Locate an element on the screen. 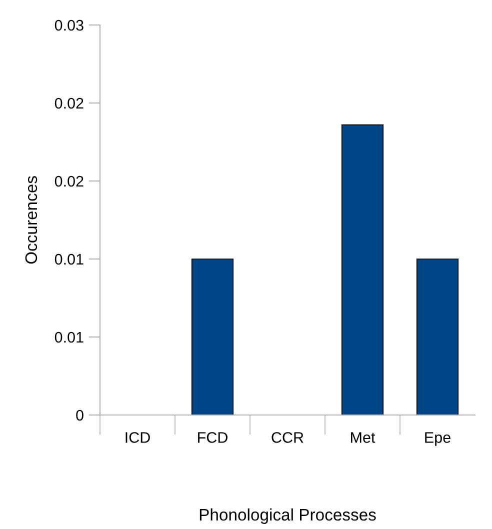  y-tick-label: 0.03 is located at coordinates (69, 25).